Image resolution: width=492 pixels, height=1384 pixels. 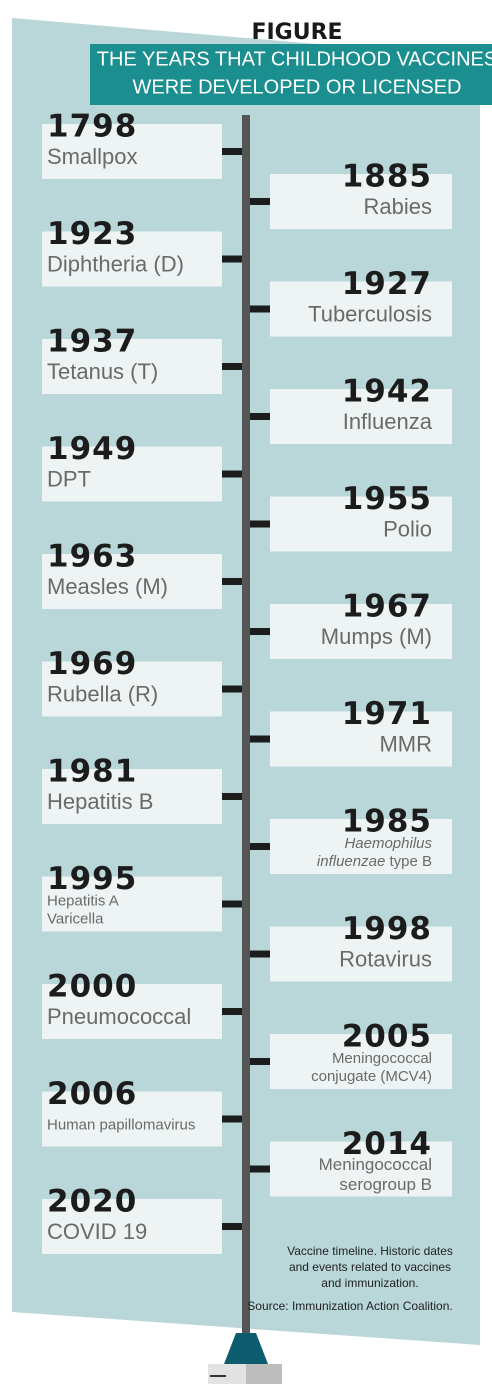 I want to click on event-year: 1971, so click(x=387, y=714).